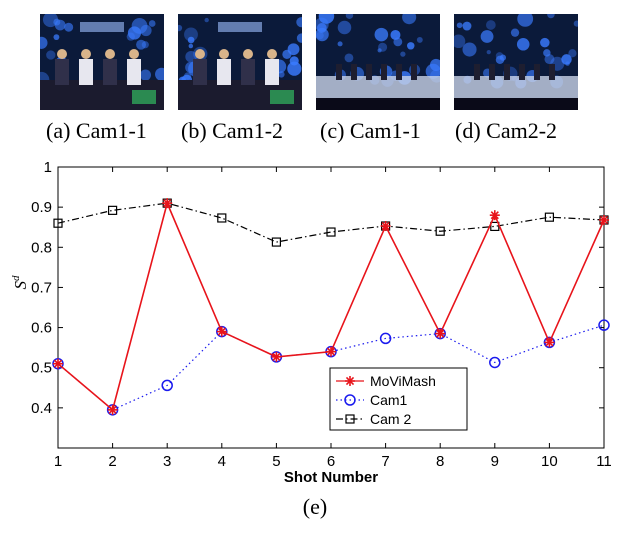  I want to click on legend-item-cam2: Cam 2, so click(373, 419).